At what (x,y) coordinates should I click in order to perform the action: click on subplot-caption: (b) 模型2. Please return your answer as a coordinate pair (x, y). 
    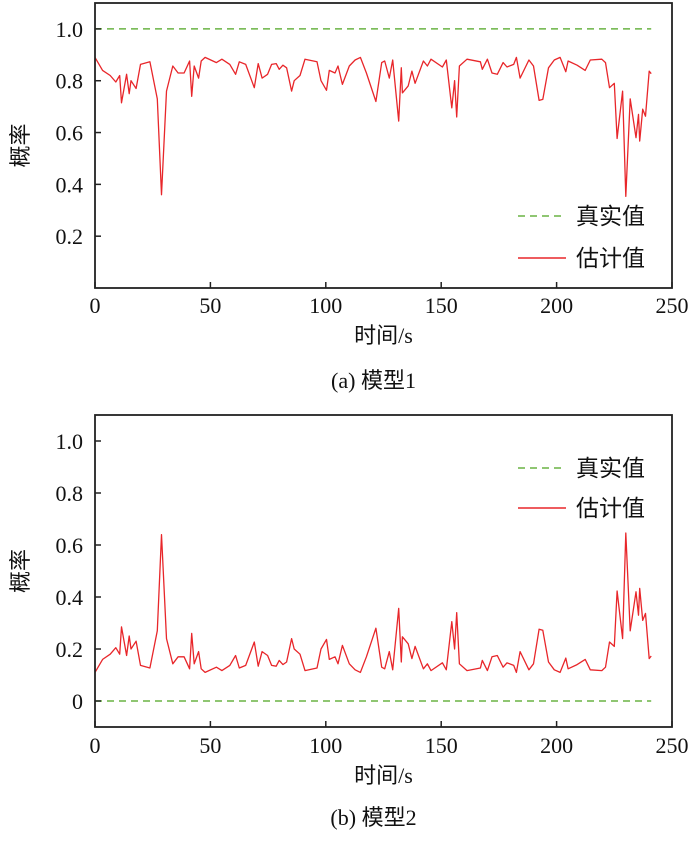
    Looking at the image, I should click on (373, 817).